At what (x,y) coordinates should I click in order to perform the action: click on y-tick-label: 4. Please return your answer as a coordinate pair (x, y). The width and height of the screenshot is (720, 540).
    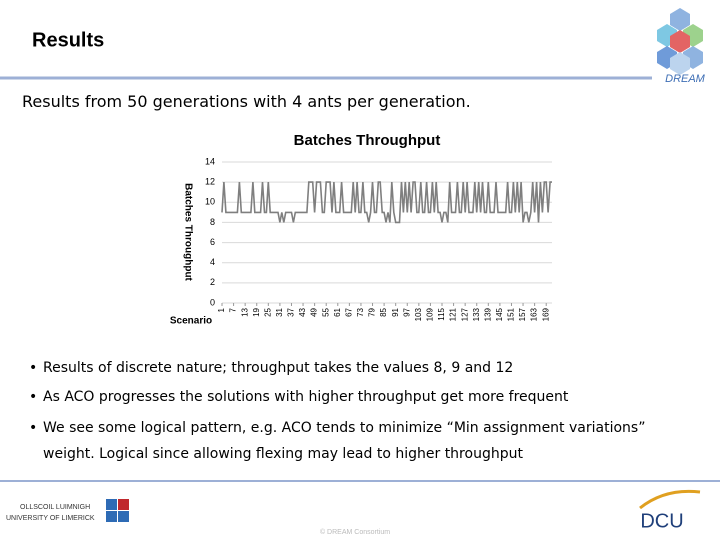
    Looking at the image, I should click on (212, 262).